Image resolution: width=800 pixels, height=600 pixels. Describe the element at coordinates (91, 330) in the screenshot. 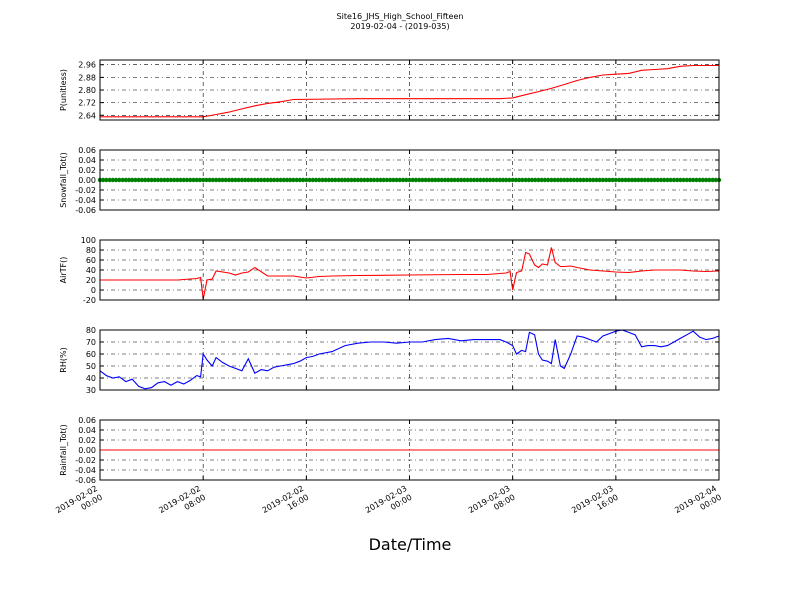

I see `y-tick-label: 80` at that location.